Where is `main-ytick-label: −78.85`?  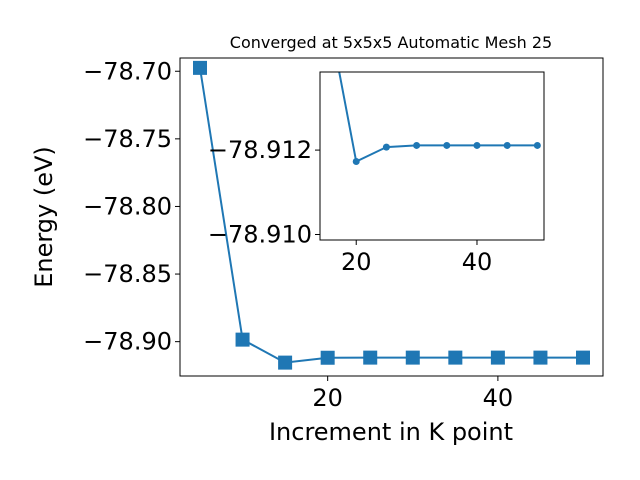
main-ytick-label: −78.85 is located at coordinates (127, 274).